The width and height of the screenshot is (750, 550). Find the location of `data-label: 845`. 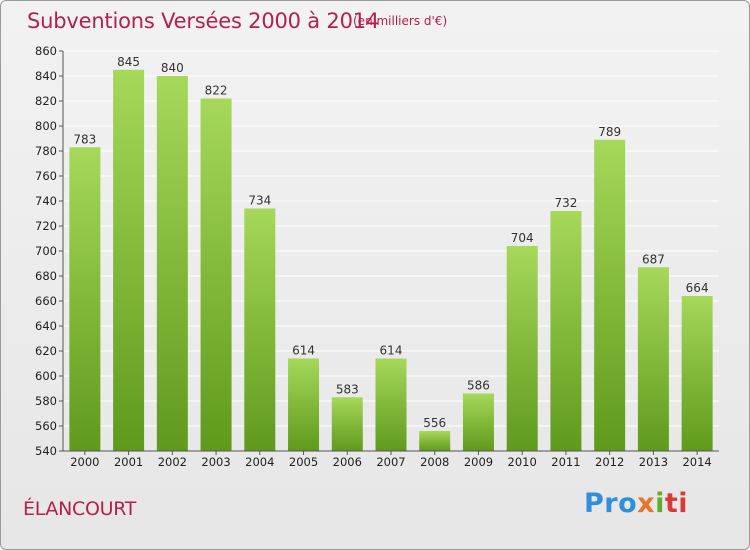

data-label: 845 is located at coordinates (128, 62).